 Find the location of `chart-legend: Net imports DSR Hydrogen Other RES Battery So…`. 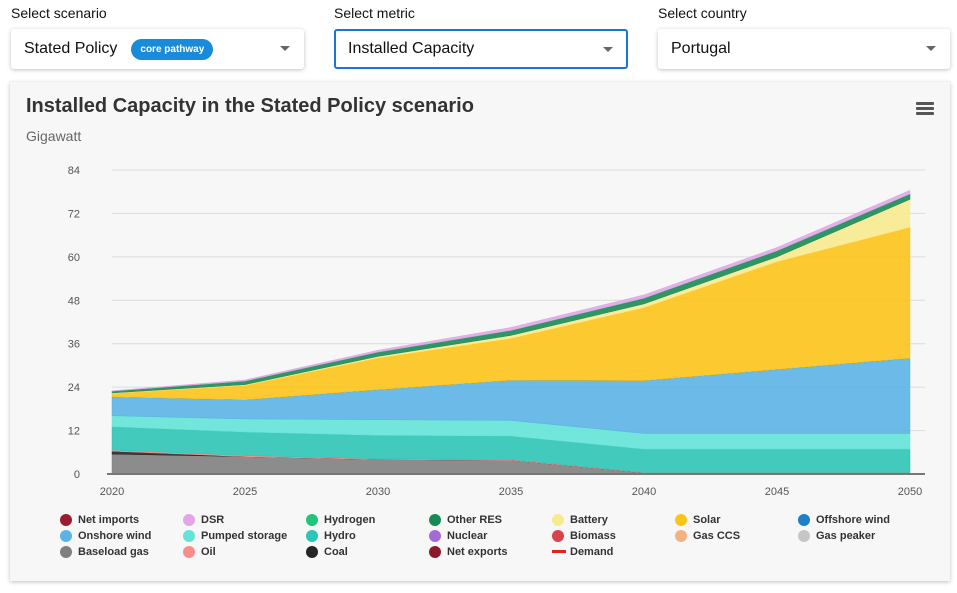

chart-legend: Net imports DSR Hydrogen Other RES Battery So… is located at coordinates (500, 535).